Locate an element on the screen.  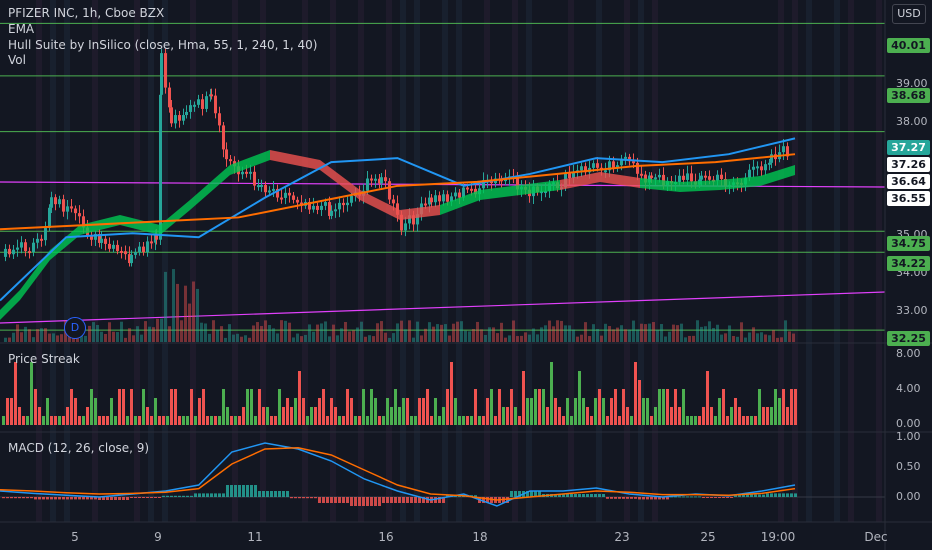
dividend-marker: D is located at coordinates (75, 328).